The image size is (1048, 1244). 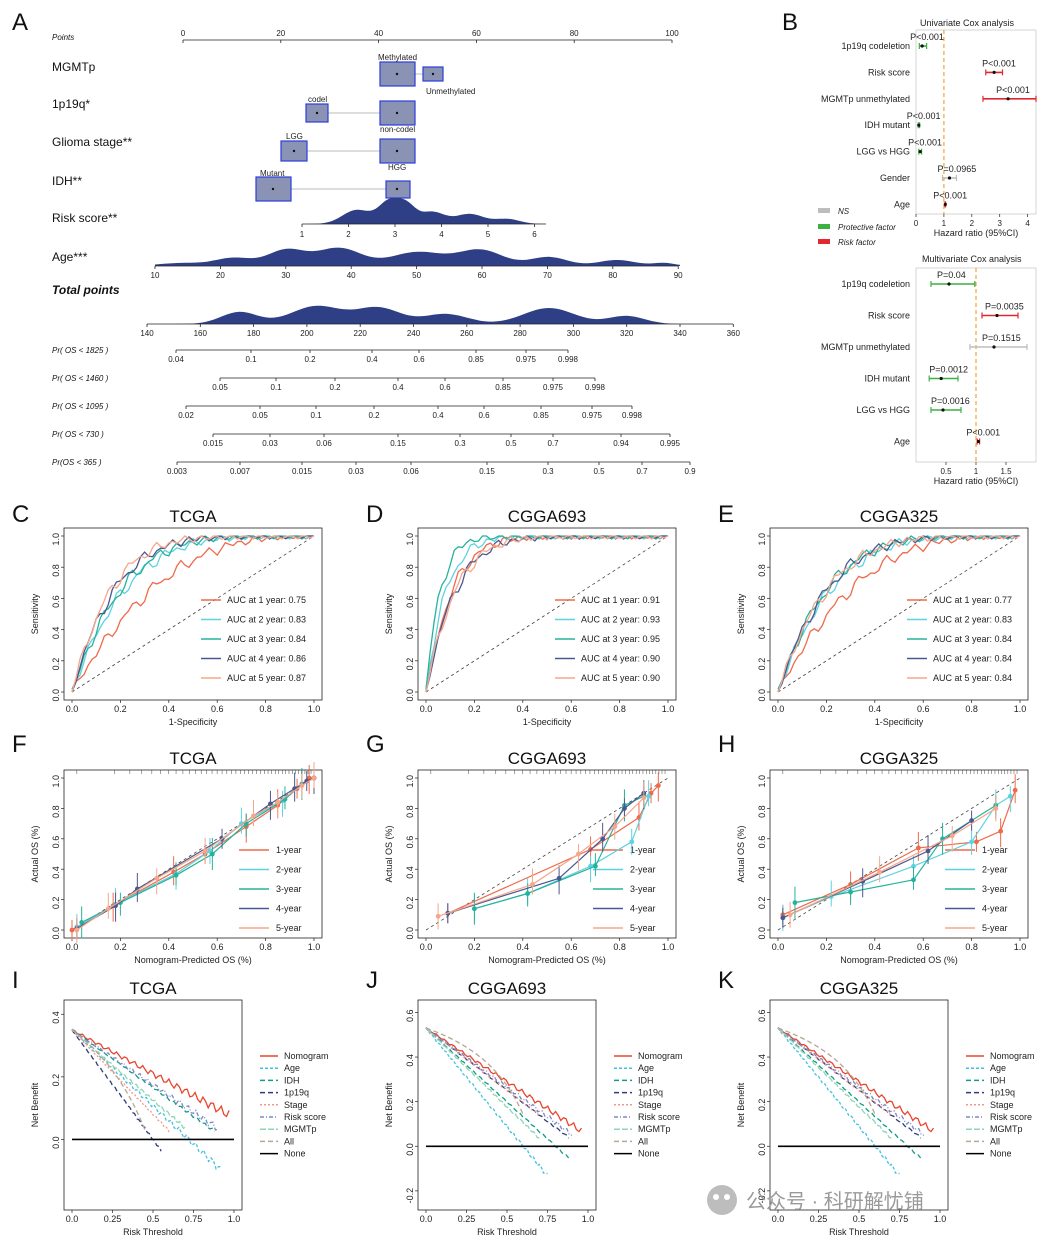 I want to click on legend-label: 2-year, so click(x=995, y=870).